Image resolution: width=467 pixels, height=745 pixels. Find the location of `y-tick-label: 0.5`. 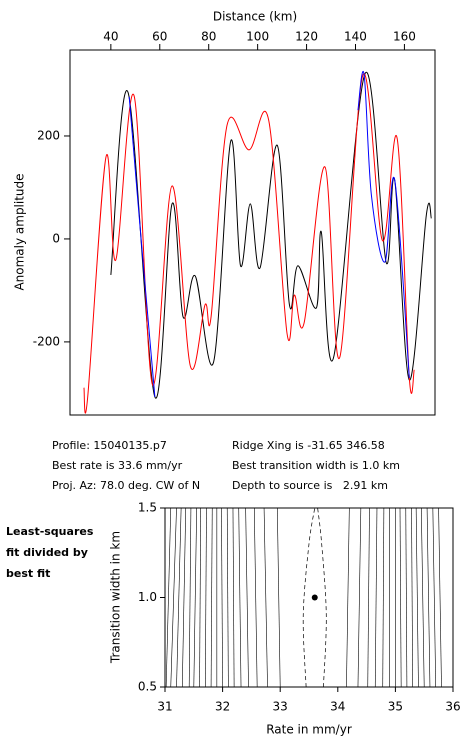

y-tick-label: 0.5 is located at coordinates (147, 687).